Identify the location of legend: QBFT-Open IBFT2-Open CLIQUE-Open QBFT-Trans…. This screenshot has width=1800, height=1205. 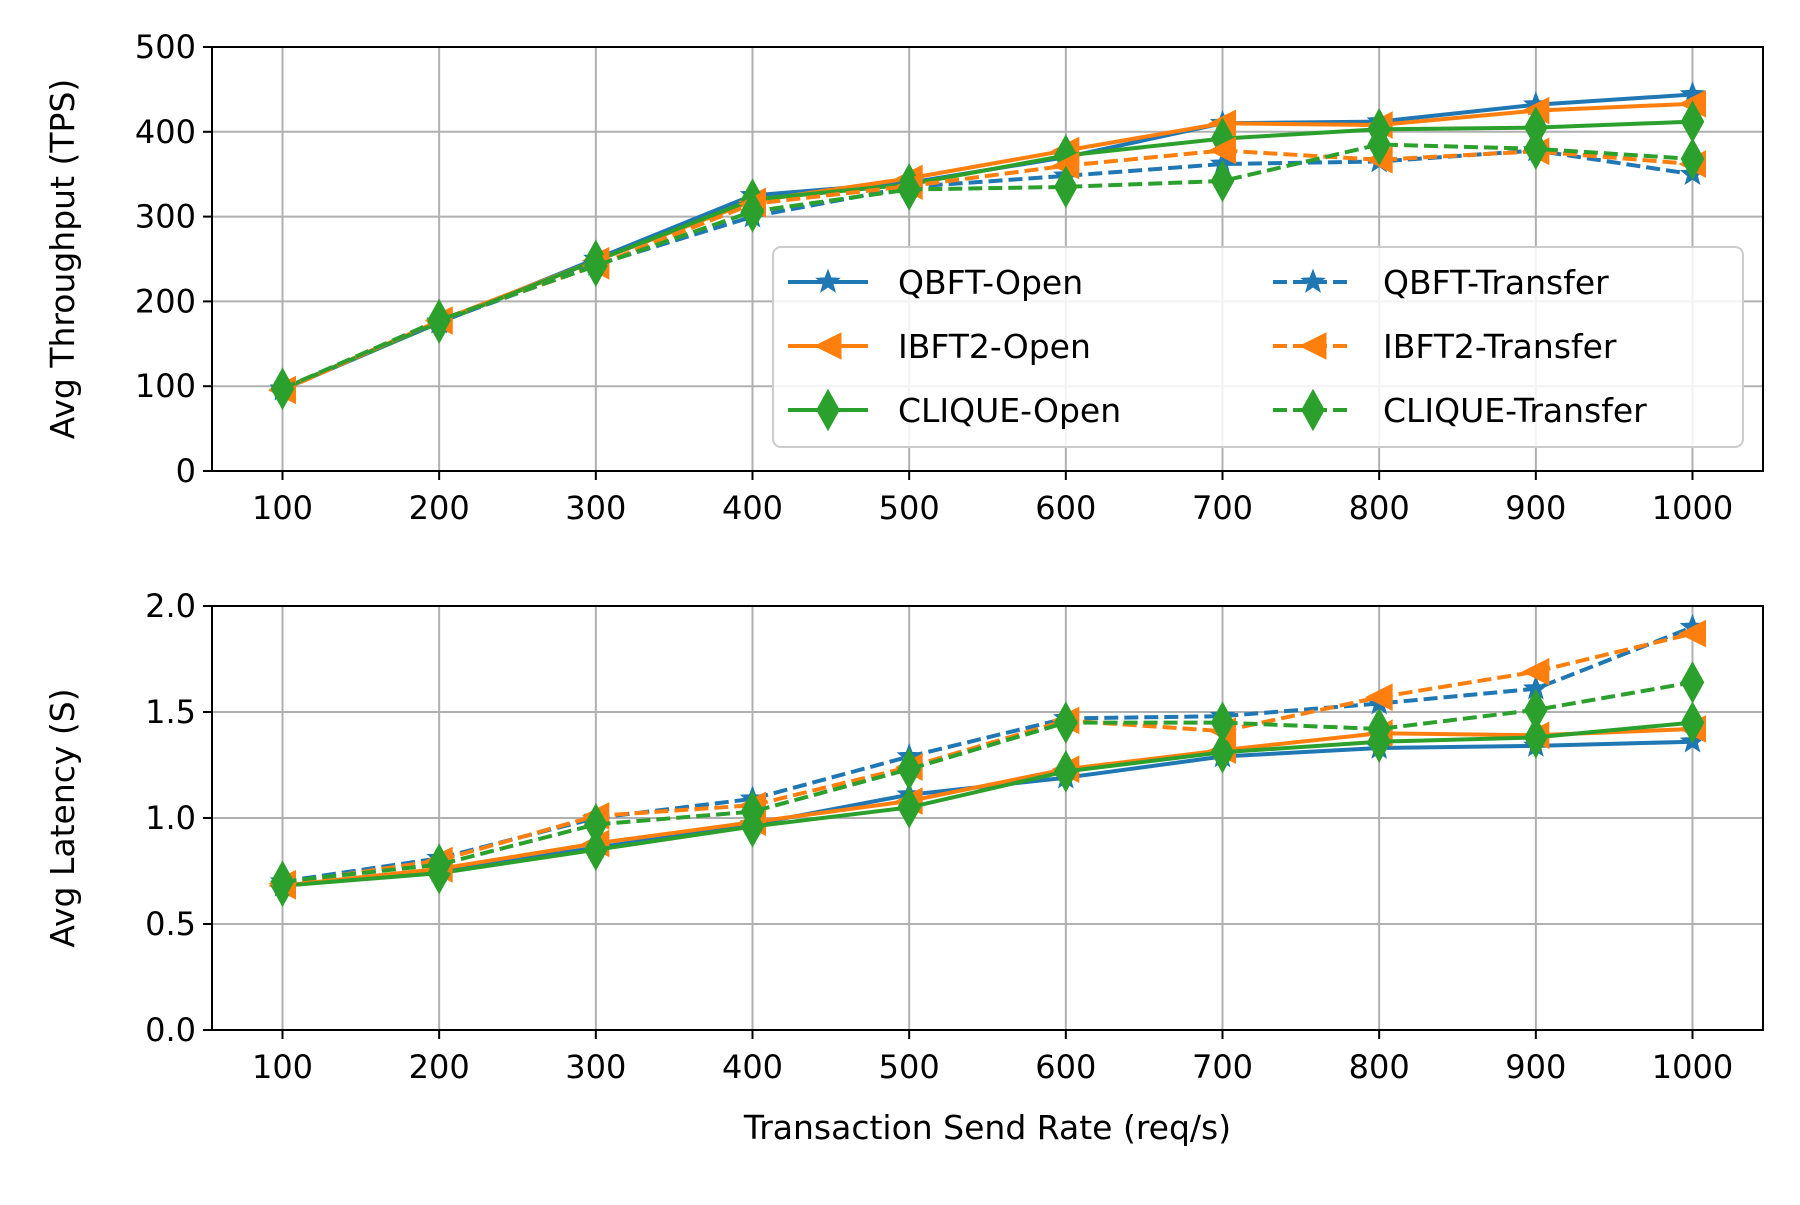
(1258, 347).